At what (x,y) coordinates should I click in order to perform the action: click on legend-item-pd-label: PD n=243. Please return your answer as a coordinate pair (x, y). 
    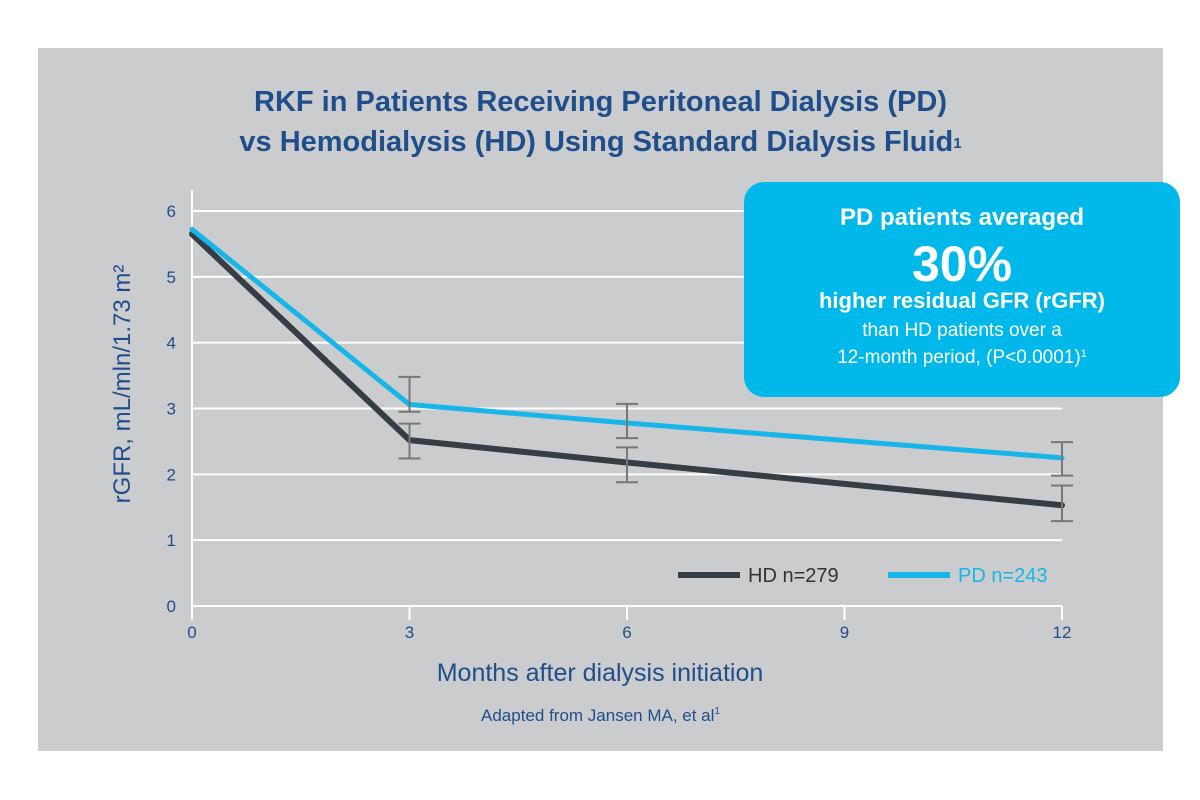
    Looking at the image, I should click on (1003, 576).